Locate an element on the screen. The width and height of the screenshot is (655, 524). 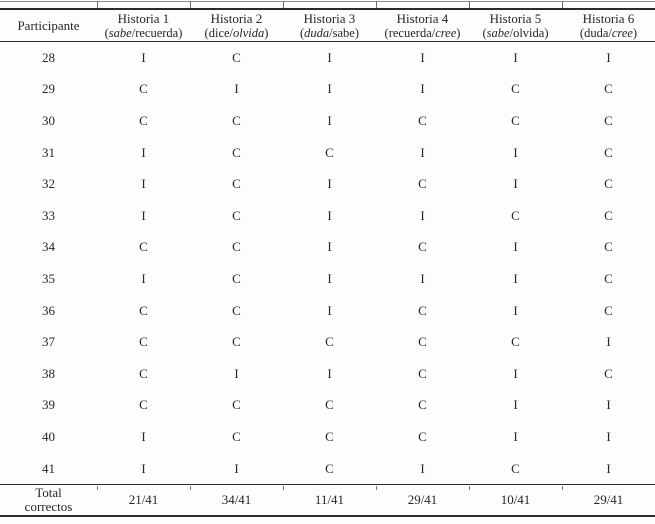
table-row: 29 C I I I C C is located at coordinates (327, 90).